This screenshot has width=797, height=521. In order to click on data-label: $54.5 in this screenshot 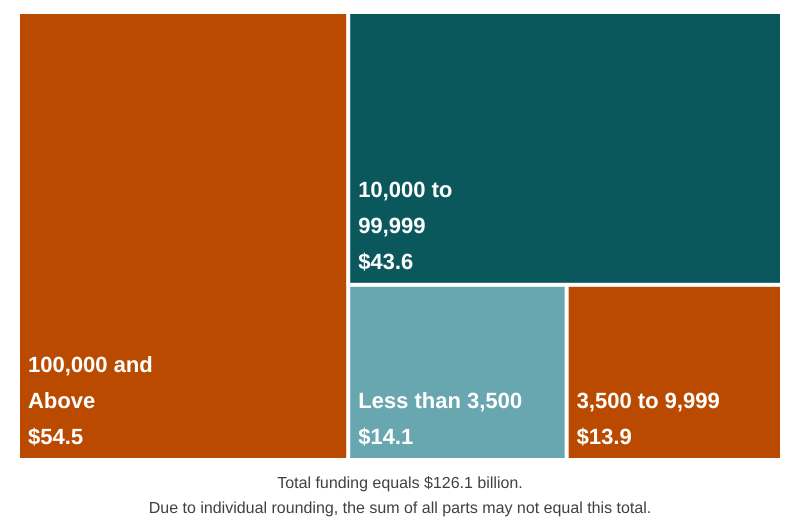, I will do `click(56, 436)`.